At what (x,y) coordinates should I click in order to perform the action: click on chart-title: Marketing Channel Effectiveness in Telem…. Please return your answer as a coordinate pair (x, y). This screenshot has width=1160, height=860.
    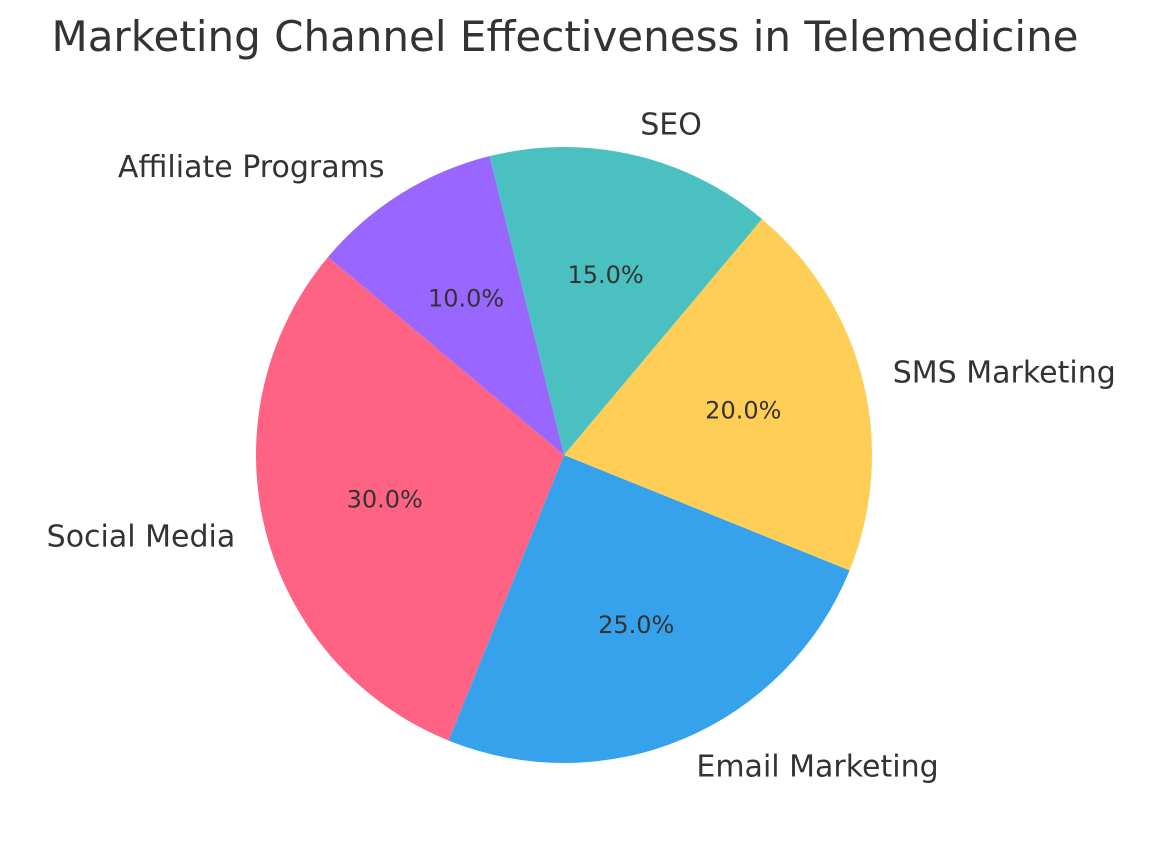
    Looking at the image, I should click on (565, 36).